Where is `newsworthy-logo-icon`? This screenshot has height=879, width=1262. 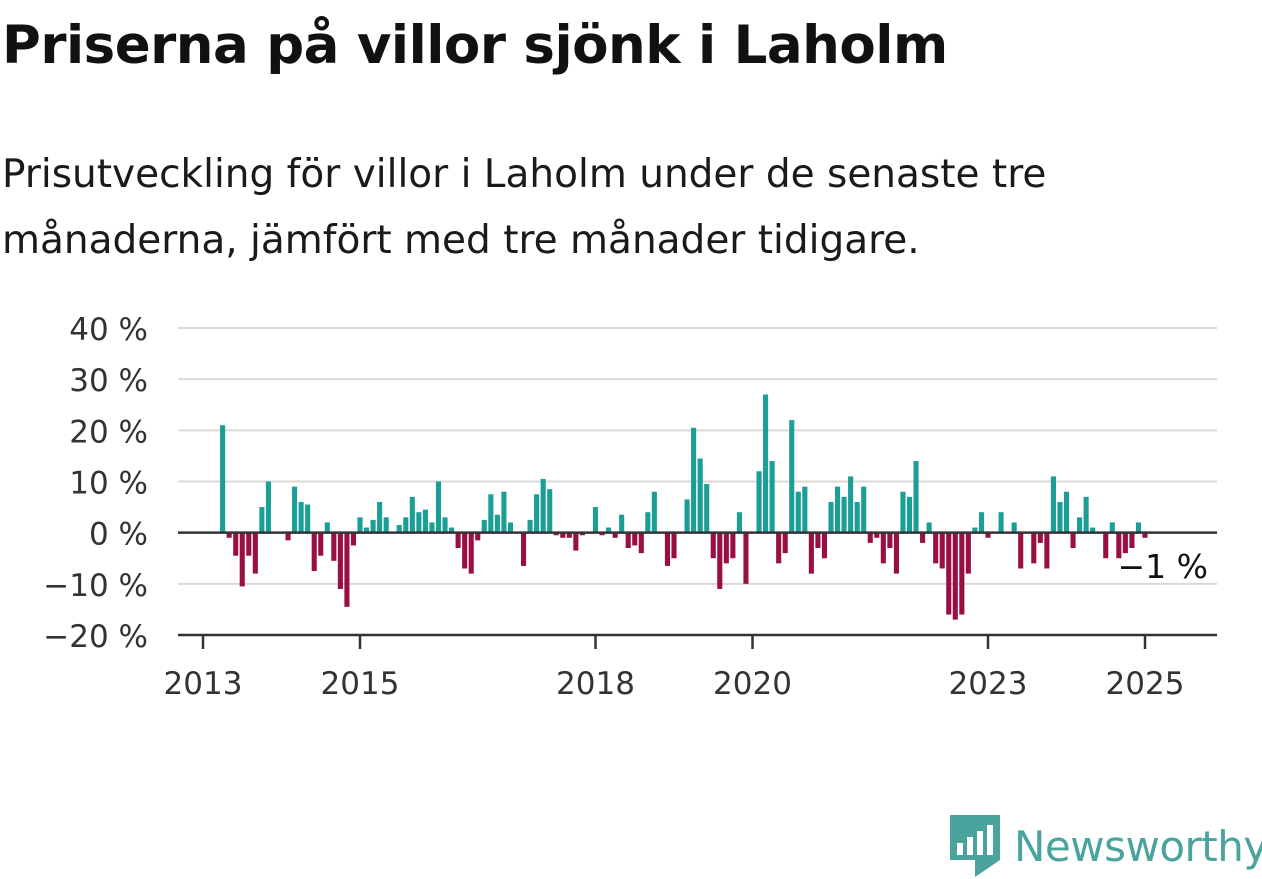 newsworthy-logo-icon is located at coordinates (975, 846).